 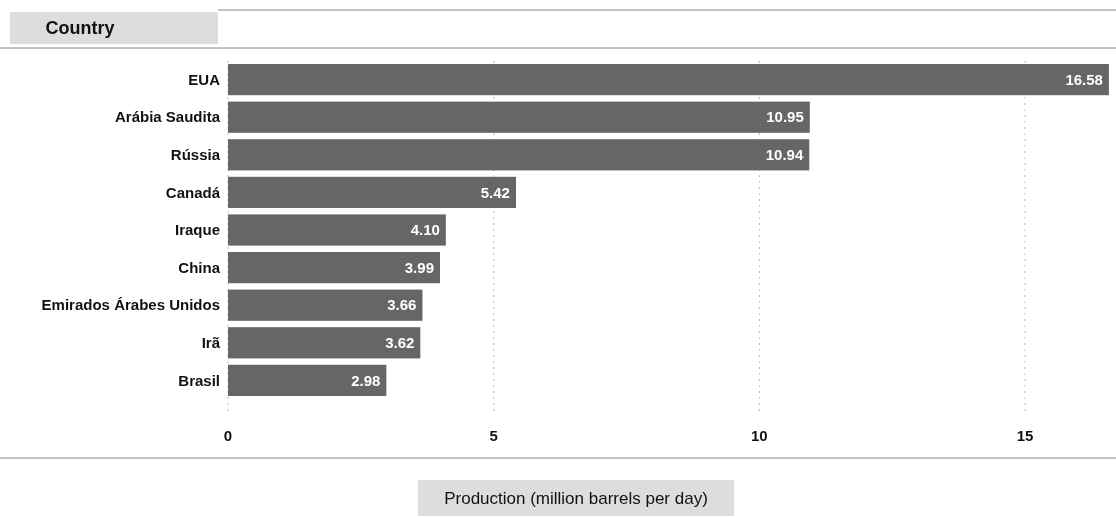 I want to click on y-tick-label: Canadá, so click(x=193, y=192).